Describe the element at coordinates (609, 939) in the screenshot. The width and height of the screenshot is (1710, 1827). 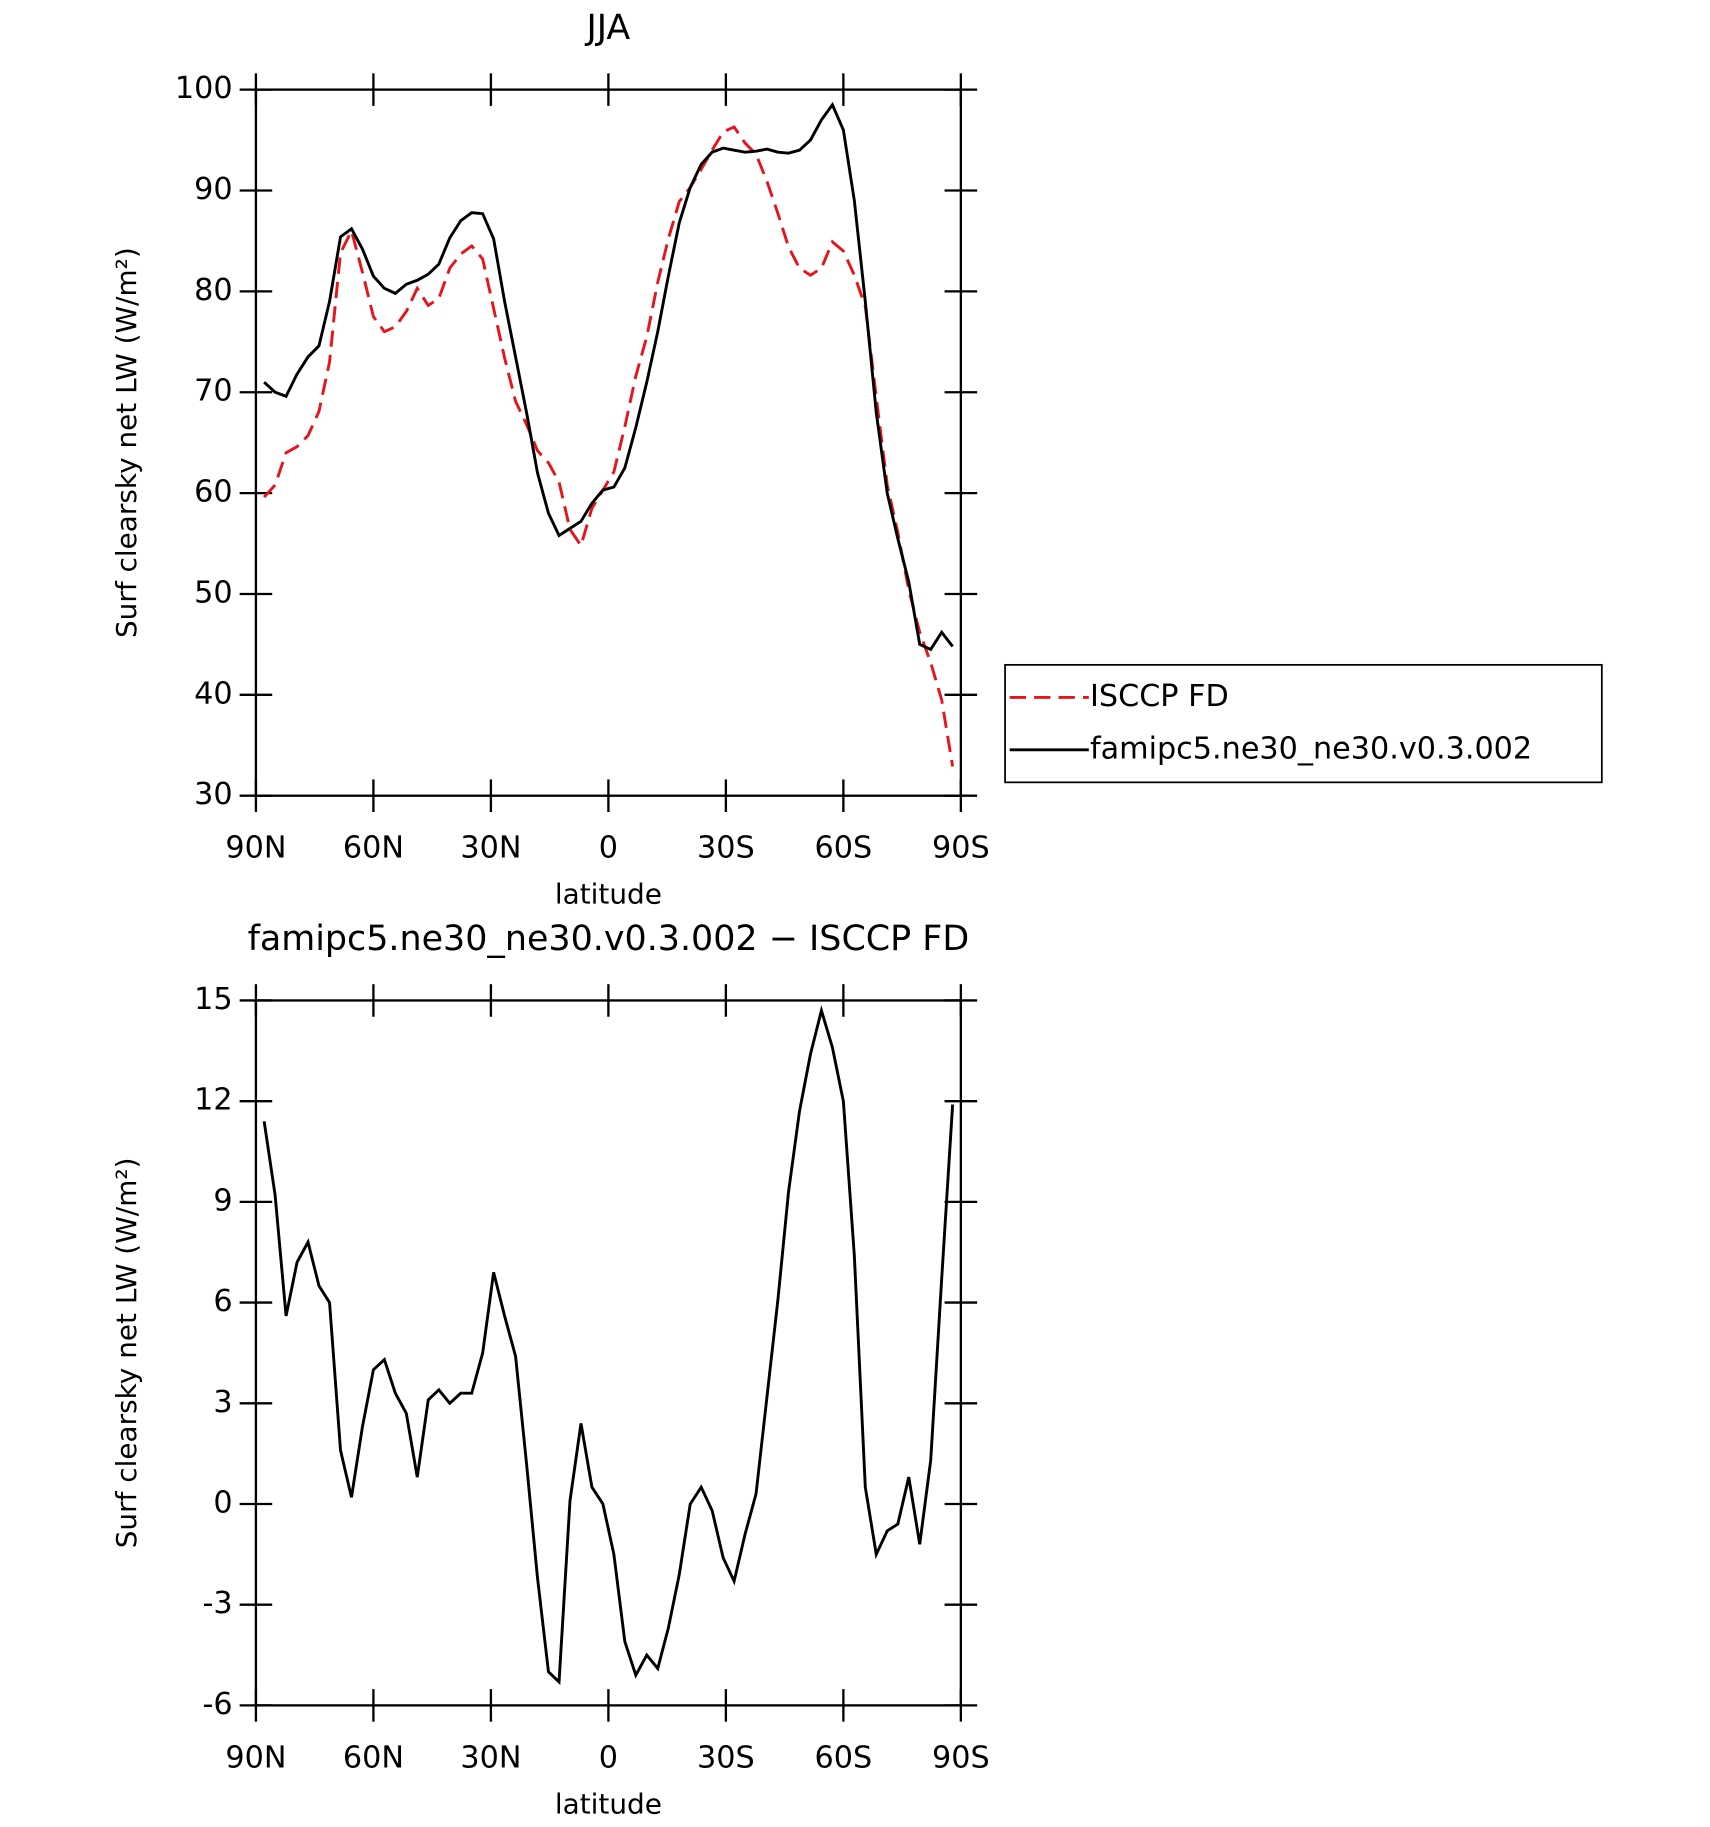
I see `chart-title: famipc5.ne30_ne30.v0.3.002 − ISCCP FD` at that location.